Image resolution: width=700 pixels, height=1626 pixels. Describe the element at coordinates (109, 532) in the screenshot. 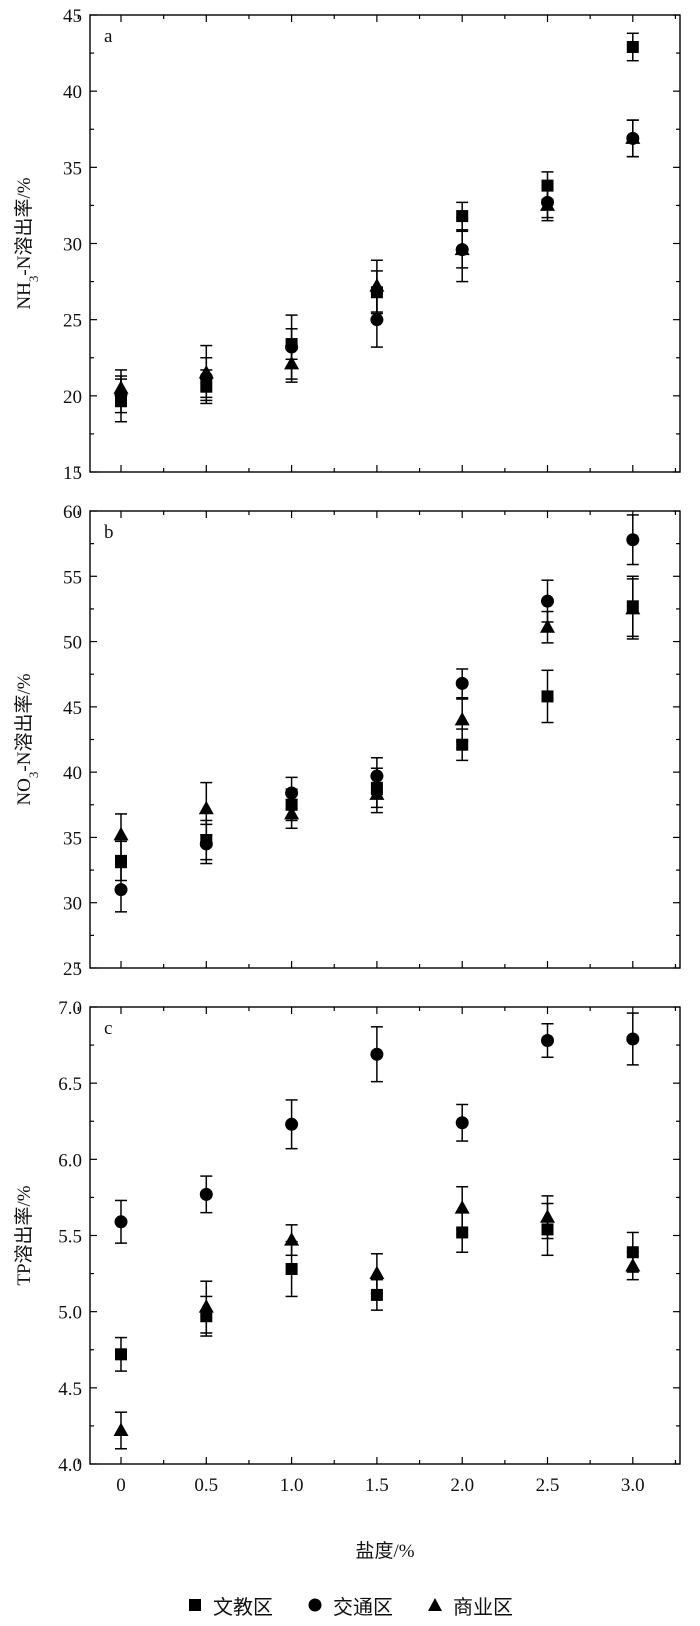

I see `panel-letter: b` at that location.